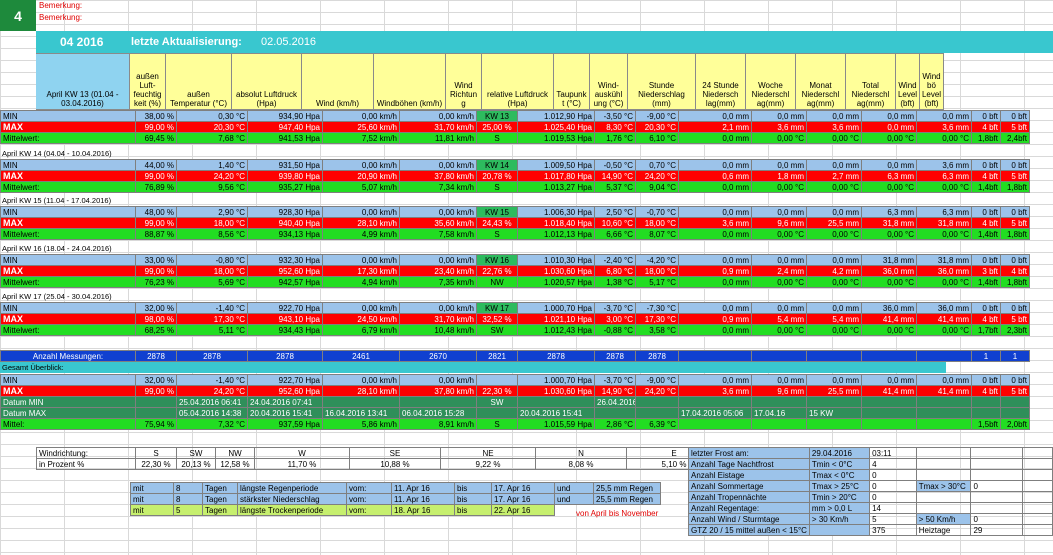  What do you see at coordinates (749, 475) in the screenshot?
I see `stats-cell: Anzahl Eistage` at bounding box center [749, 475].